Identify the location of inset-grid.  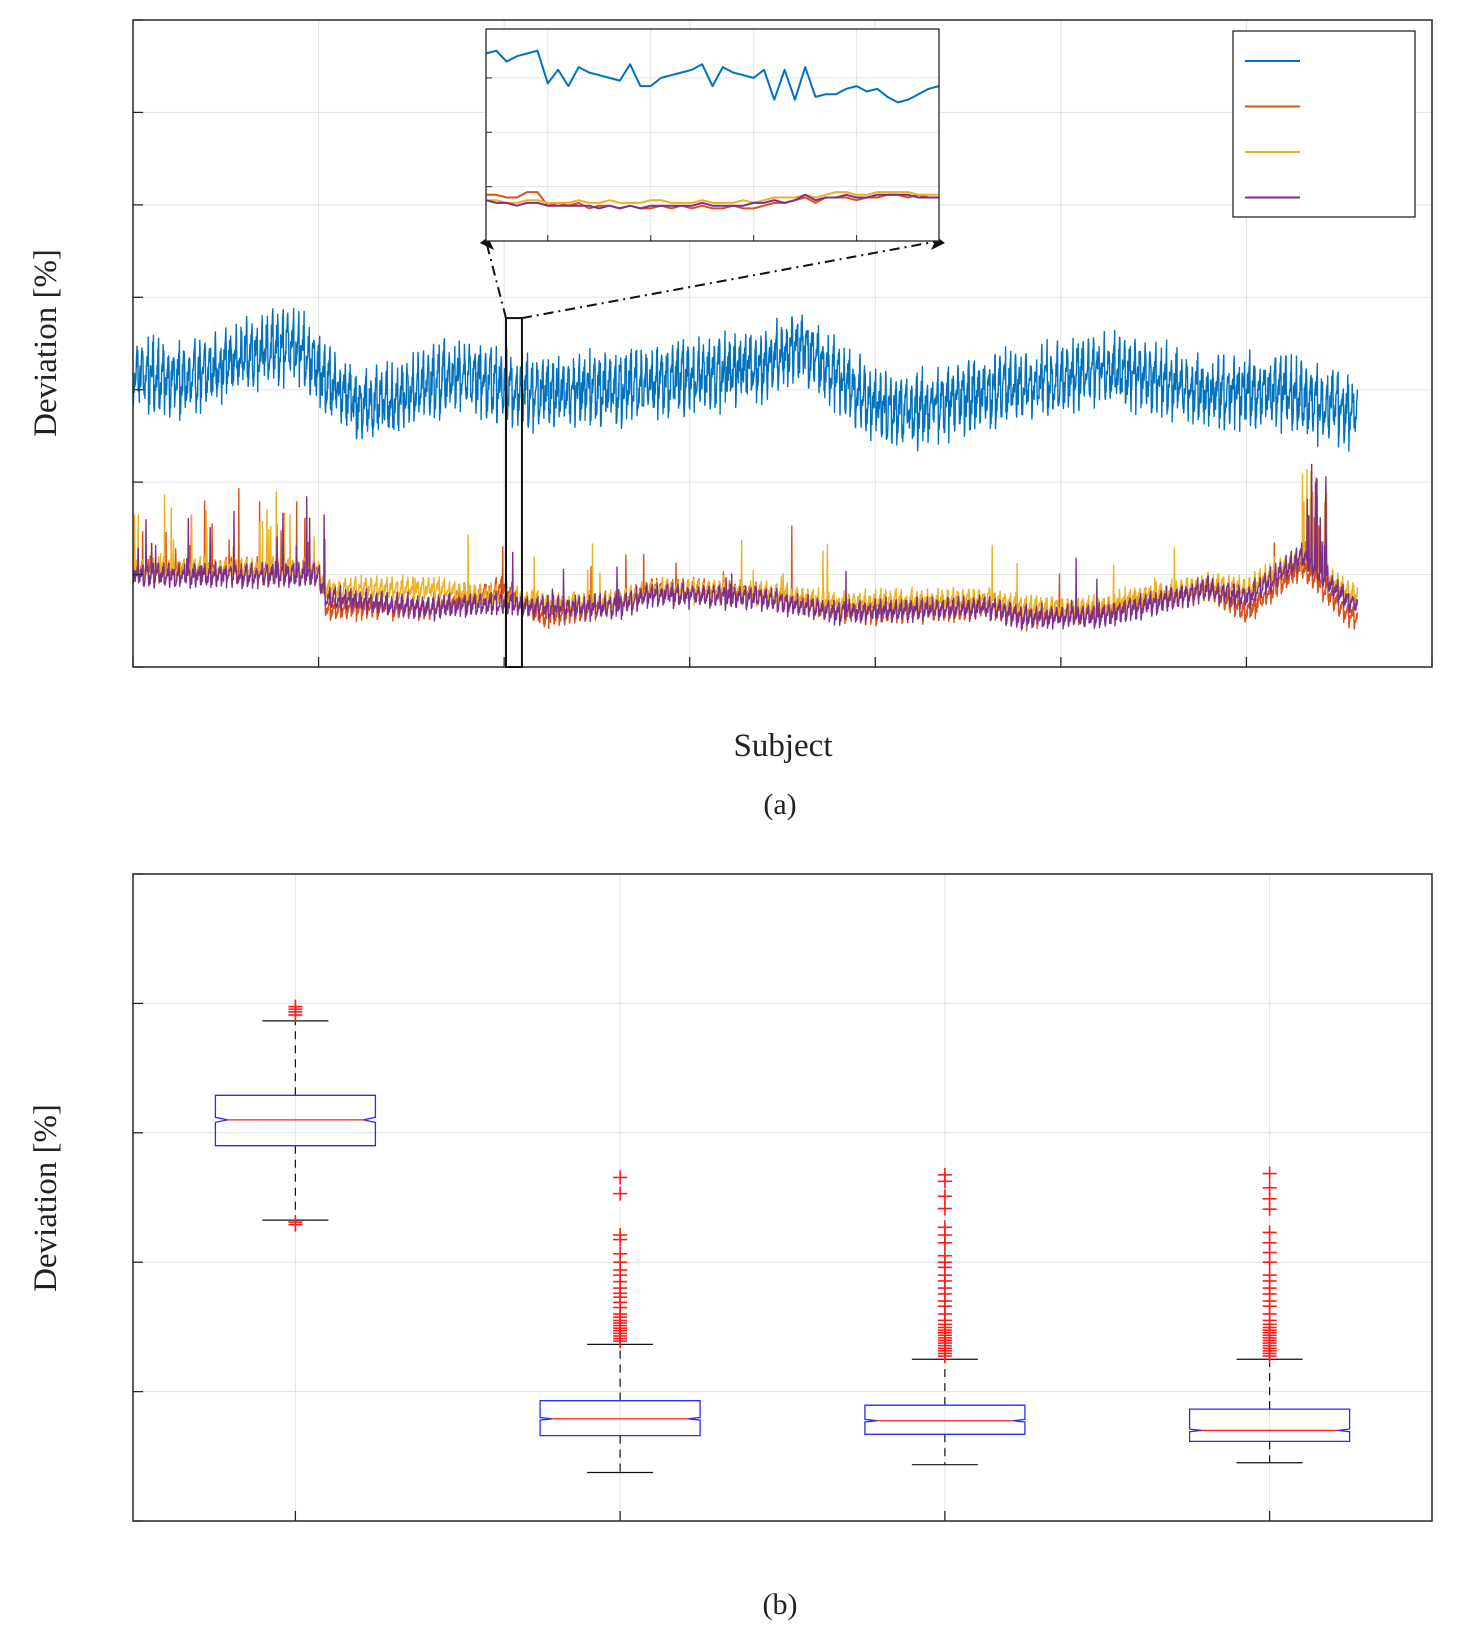
(712, 135).